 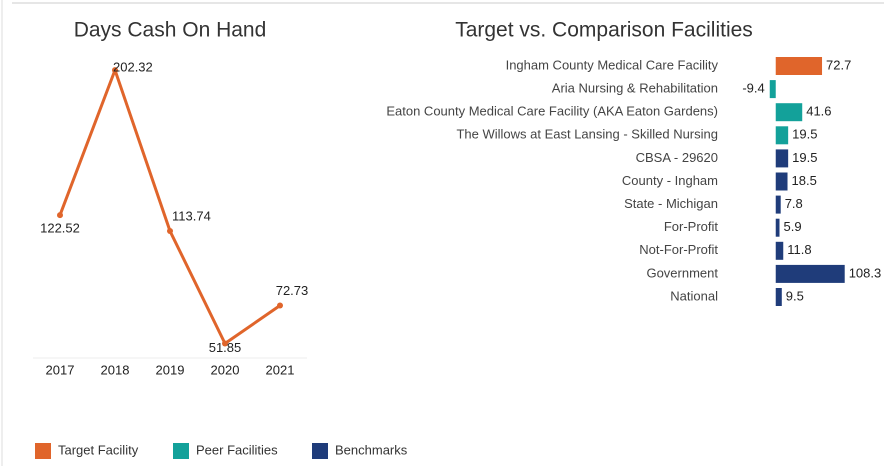 What do you see at coordinates (671, 203) in the screenshot?
I see `category-label: State - Michigan` at bounding box center [671, 203].